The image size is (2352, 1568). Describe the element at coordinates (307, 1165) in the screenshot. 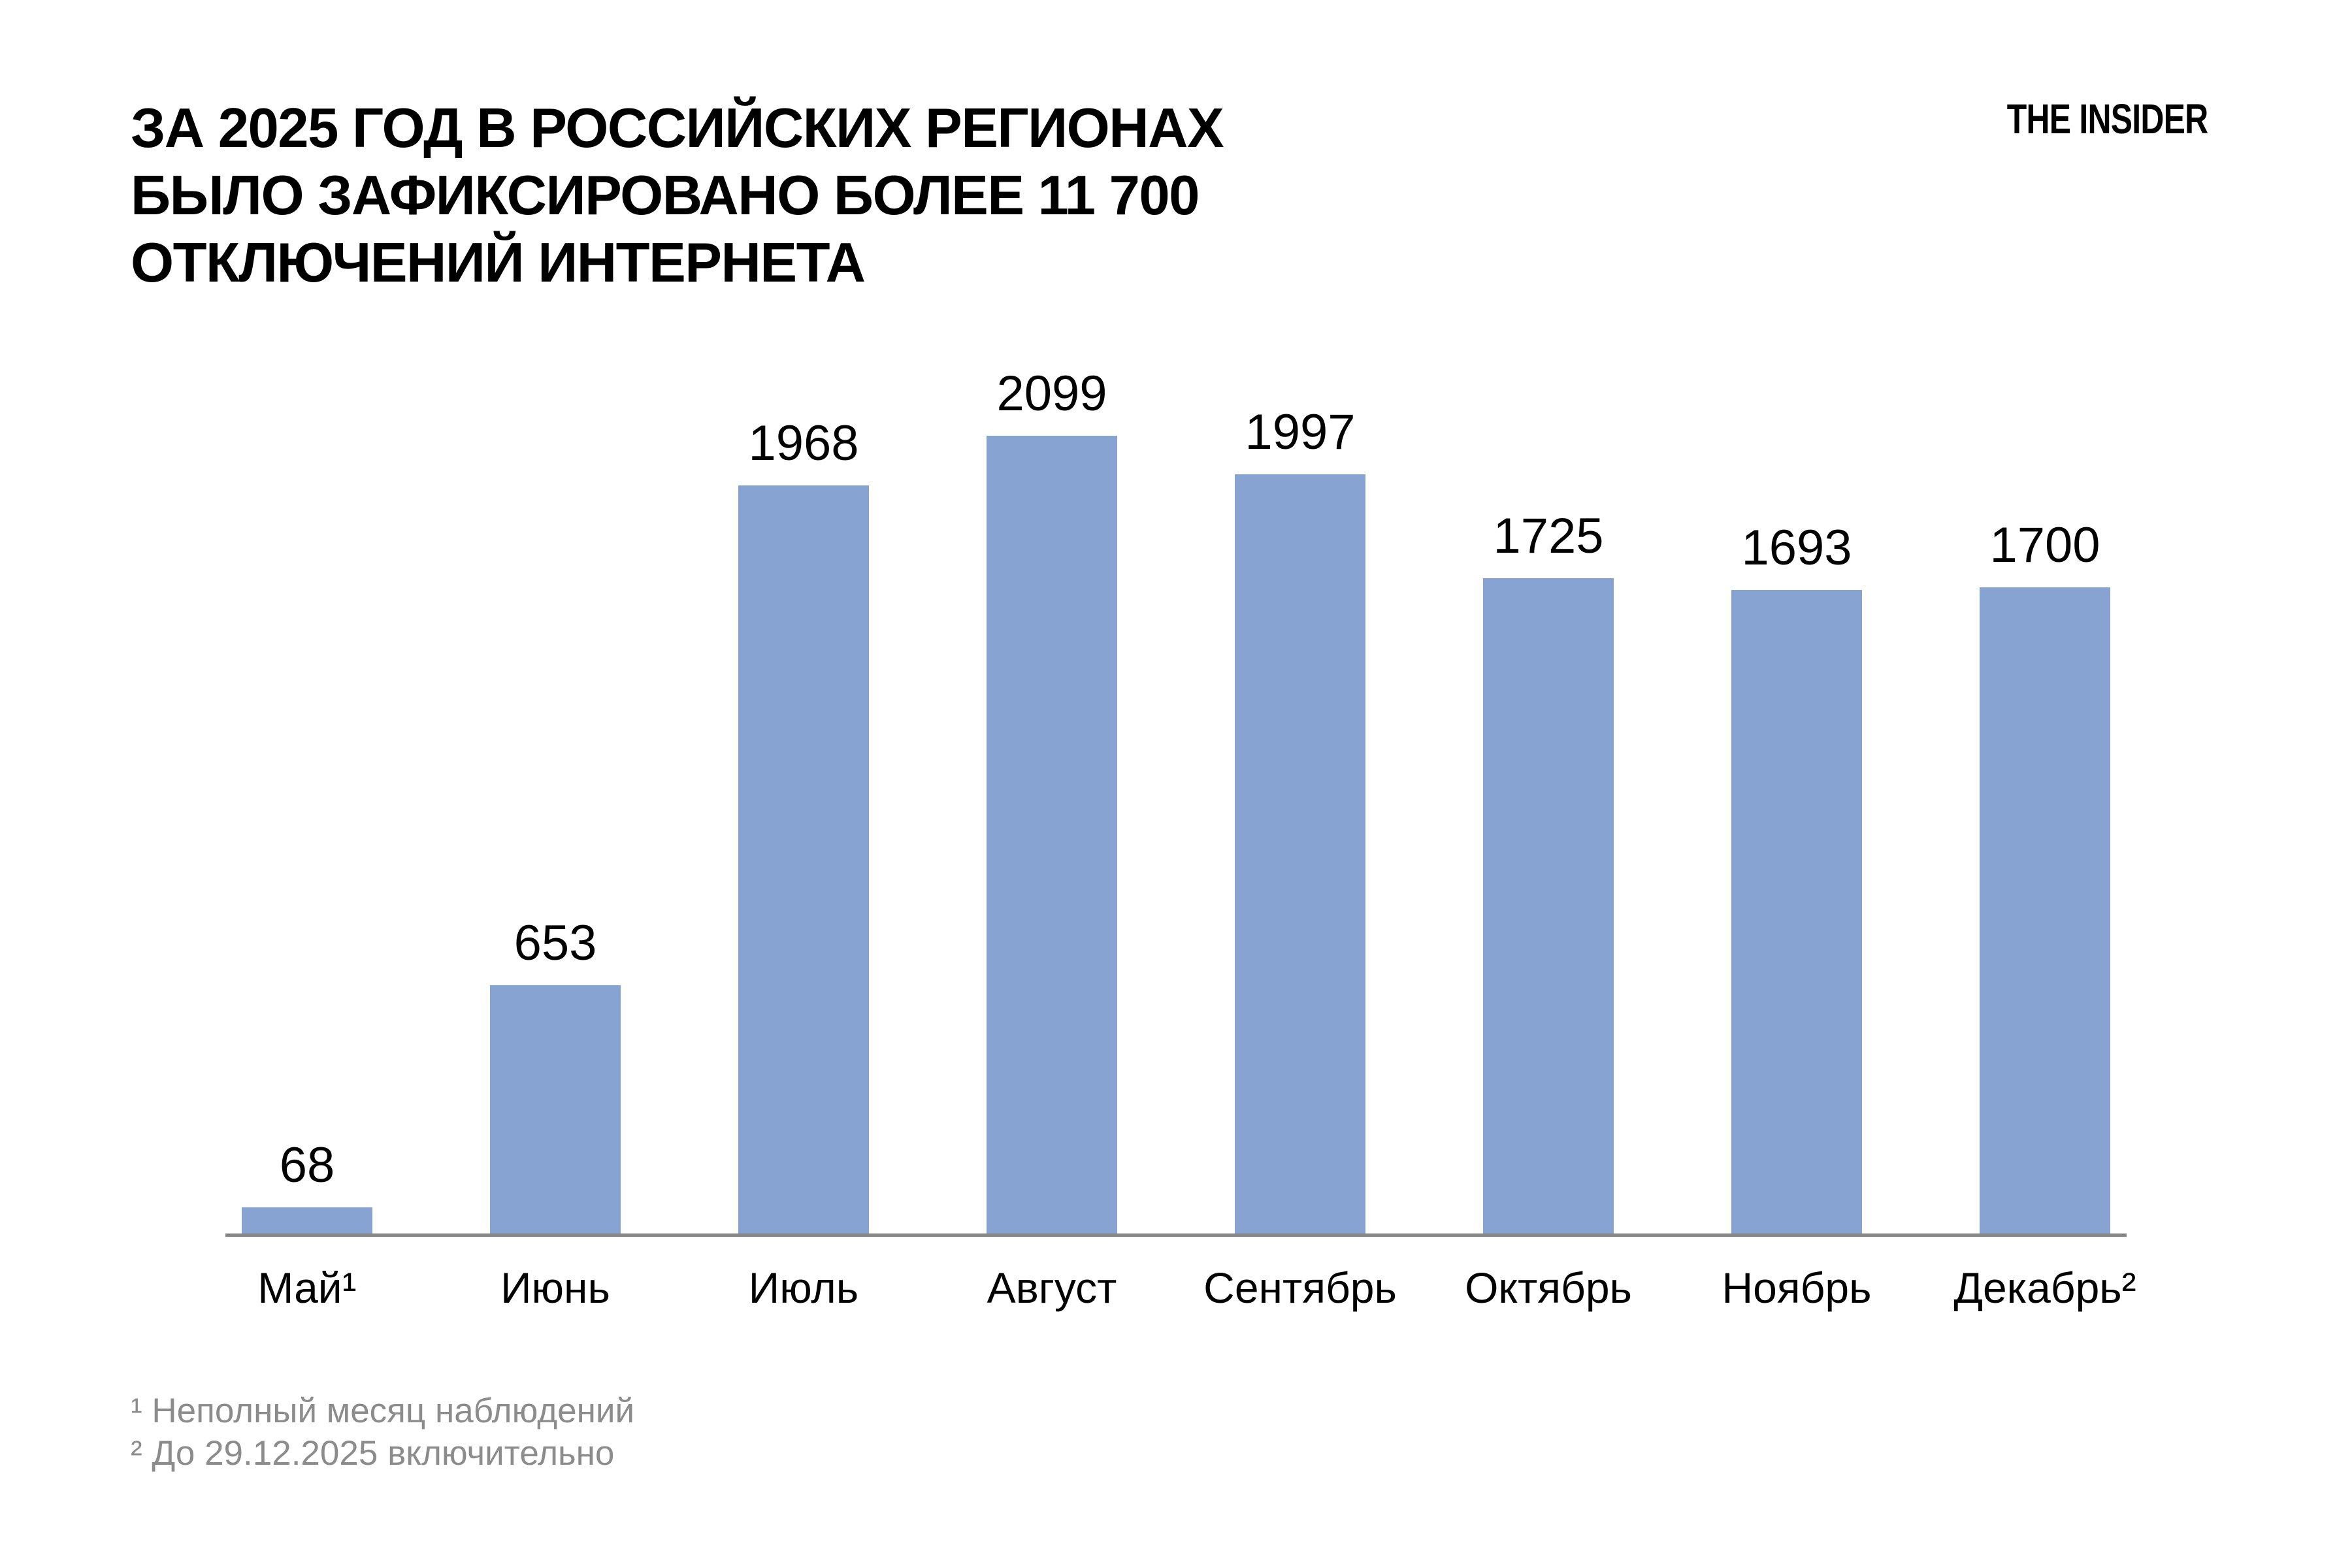

I see `bar-value-label: 68` at that location.